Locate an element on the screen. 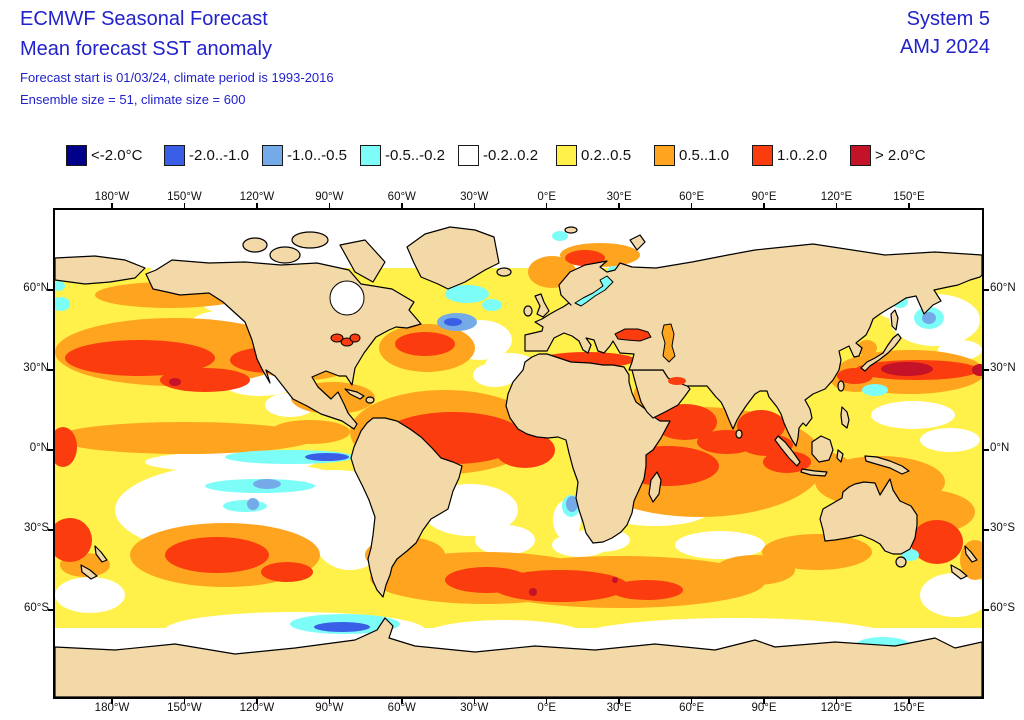  black-sea is located at coordinates (633, 335).